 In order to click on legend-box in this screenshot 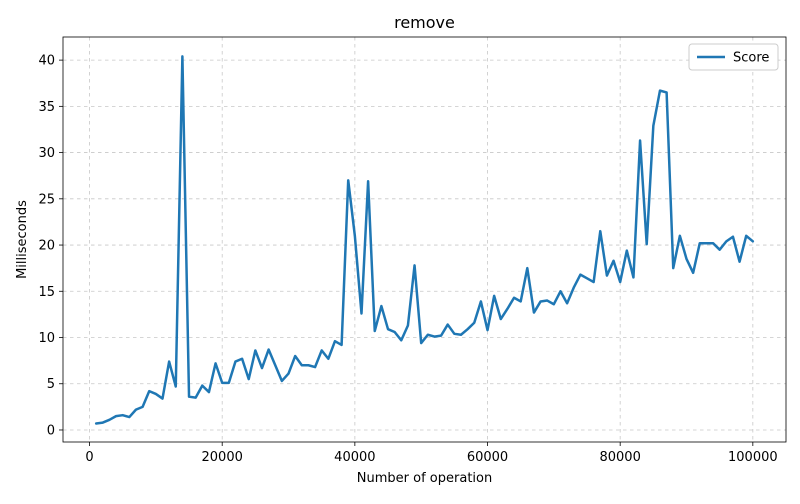, I will do `click(733, 57)`.